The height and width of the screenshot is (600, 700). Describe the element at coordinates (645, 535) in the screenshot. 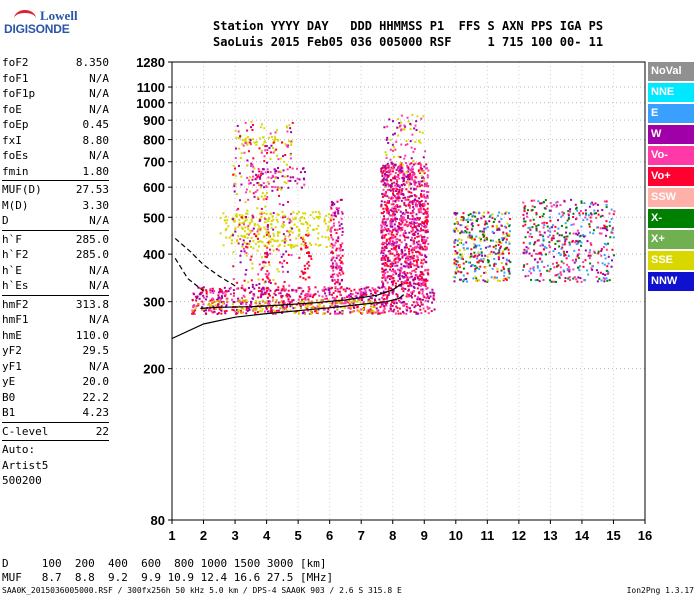

I see `x-tick-label: 16` at that location.